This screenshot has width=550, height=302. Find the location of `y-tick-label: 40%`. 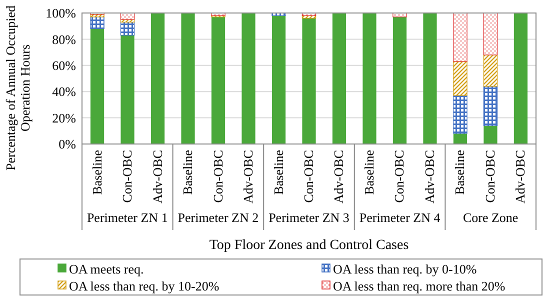

y-tick-label: 40% is located at coordinates (64, 92).